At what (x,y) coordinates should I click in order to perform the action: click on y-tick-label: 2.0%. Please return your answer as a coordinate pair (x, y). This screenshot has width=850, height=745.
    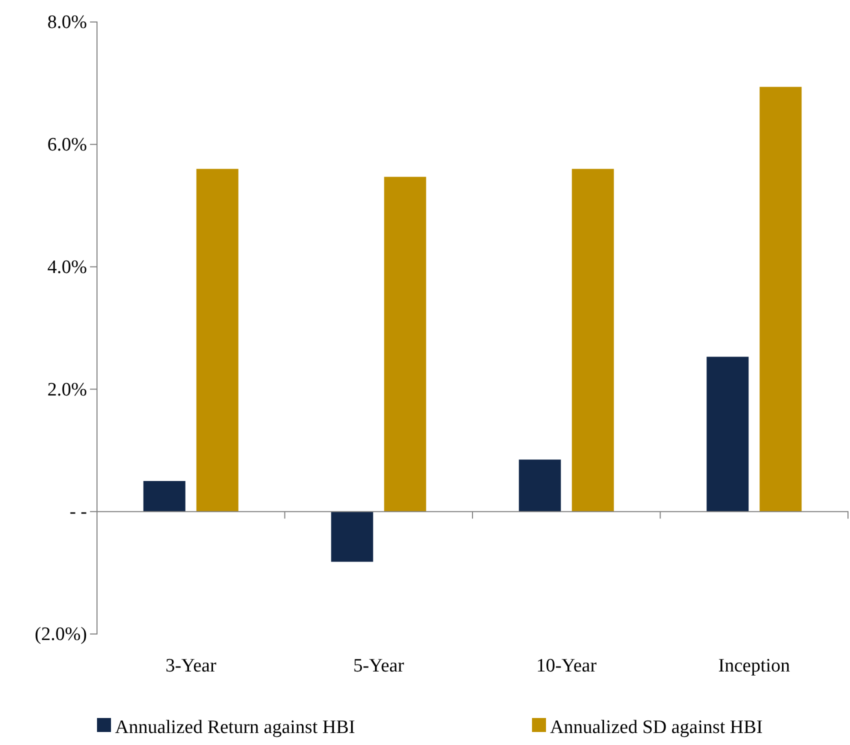
    Looking at the image, I should click on (67, 389).